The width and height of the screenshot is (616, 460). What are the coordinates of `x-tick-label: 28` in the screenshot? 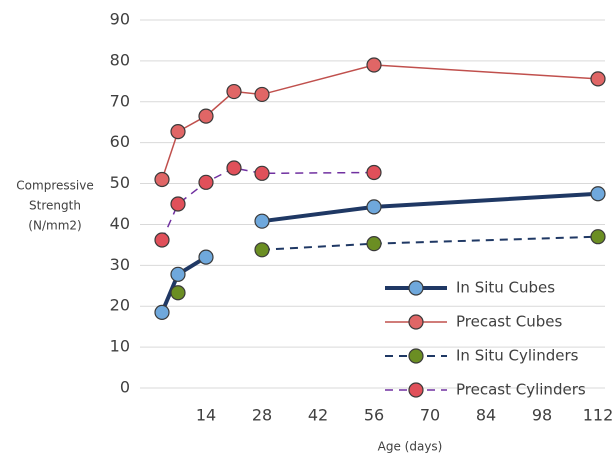 It's located at (262, 415).